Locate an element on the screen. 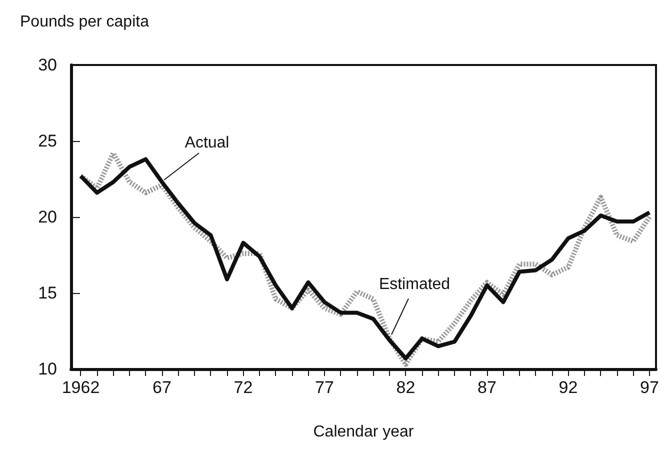 This screenshot has width=662, height=464. text: Actual is located at coordinates (207, 143).